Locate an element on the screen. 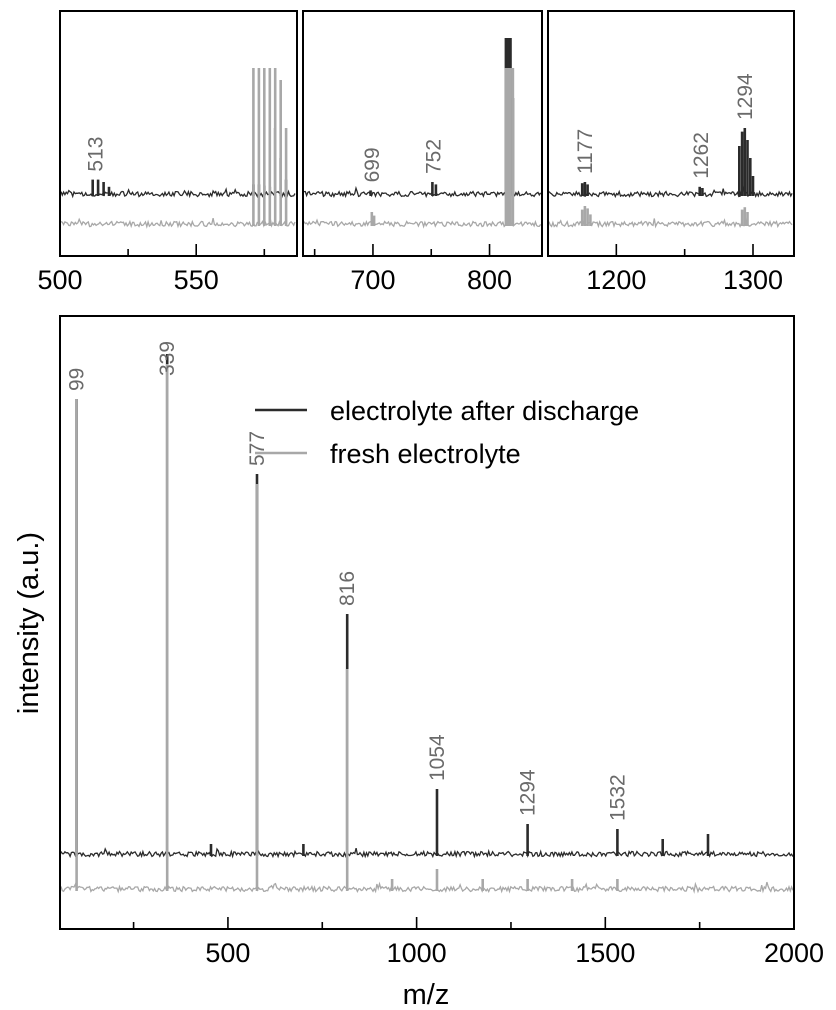 Image resolution: width=836 pixels, height=1010 pixels. peak-label: 1262 is located at coordinates (701, 155).